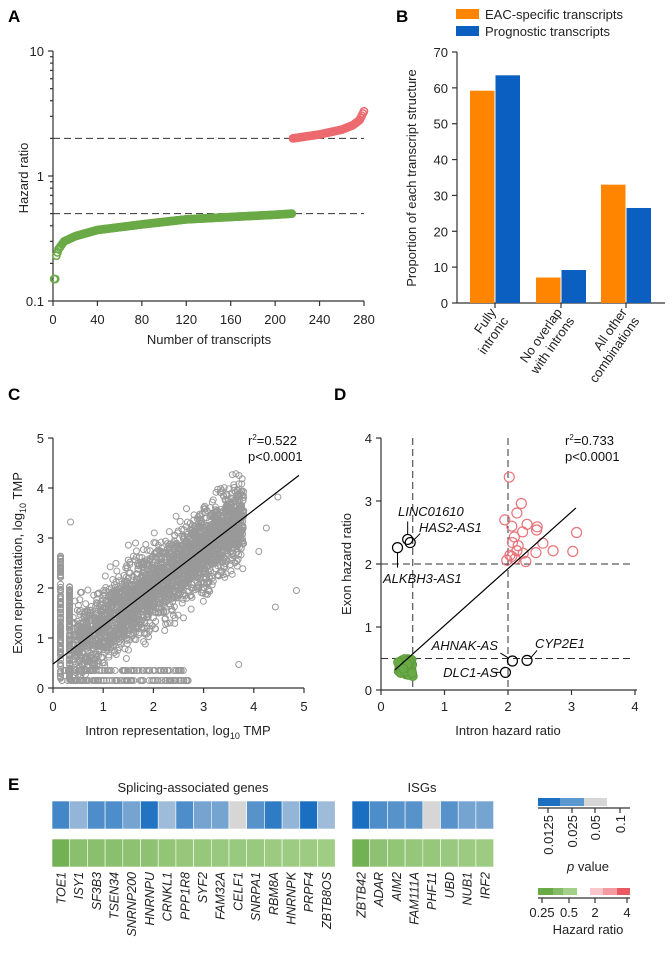  Describe the element at coordinates (594, 912) in the screenshot. I see `hazard-ratio-legend-tick-label: 2` at that location.